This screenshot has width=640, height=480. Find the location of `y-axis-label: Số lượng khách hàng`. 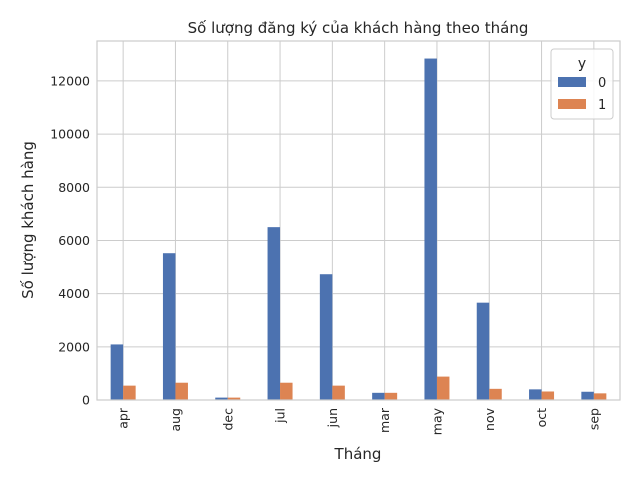

y-axis-label: Số lượng khách hàng is located at coordinates (28, 220).